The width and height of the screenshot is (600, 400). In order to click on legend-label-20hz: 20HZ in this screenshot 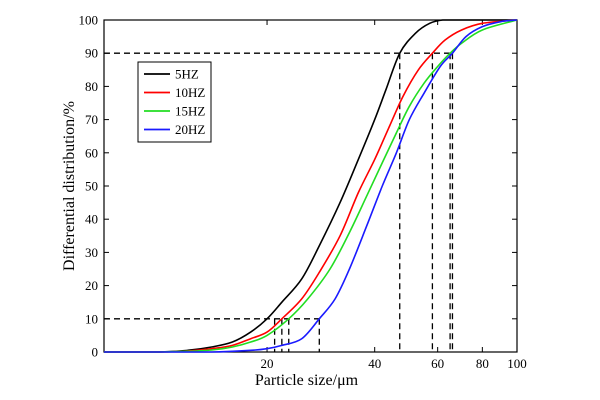, I will do `click(190, 129)`.